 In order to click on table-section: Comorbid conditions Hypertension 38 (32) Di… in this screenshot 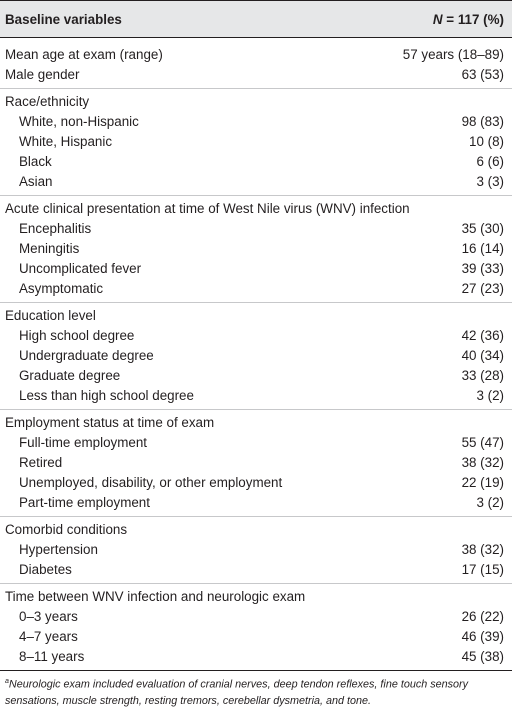, I will do `click(256, 550)`.